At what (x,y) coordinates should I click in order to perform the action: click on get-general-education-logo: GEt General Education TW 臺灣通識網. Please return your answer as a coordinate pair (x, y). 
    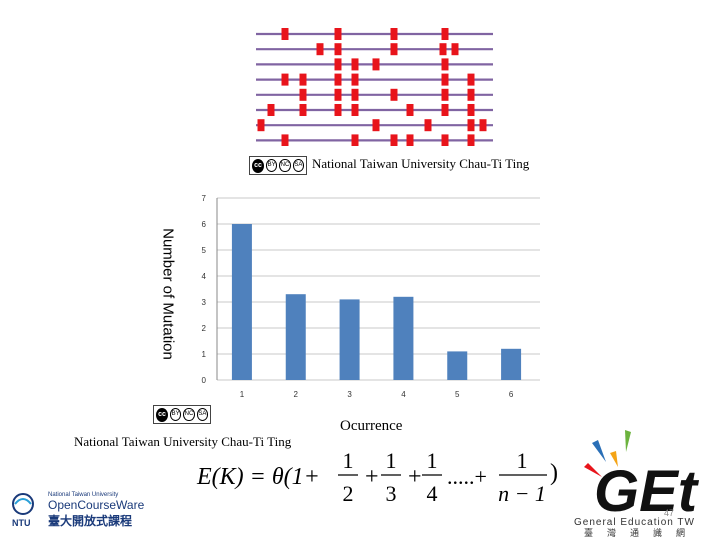
    Looking at the image, I should click on (637, 483).